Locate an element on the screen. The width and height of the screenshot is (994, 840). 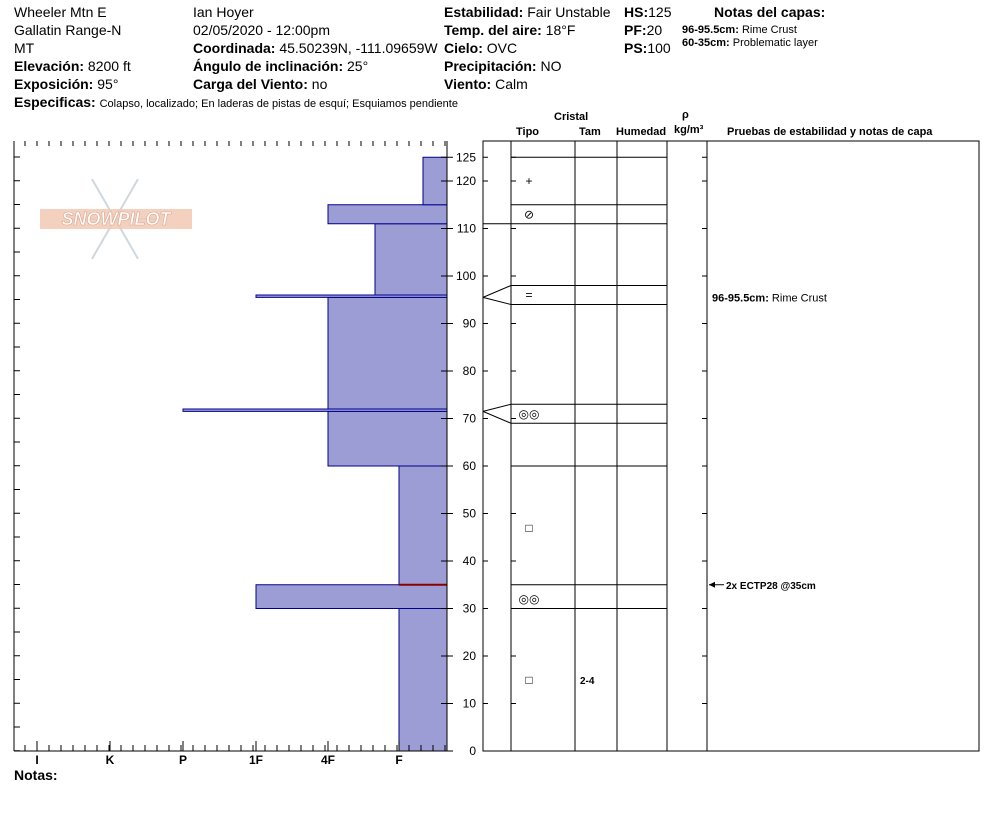
stability-label: Estabilidad: is located at coordinates (484, 12).